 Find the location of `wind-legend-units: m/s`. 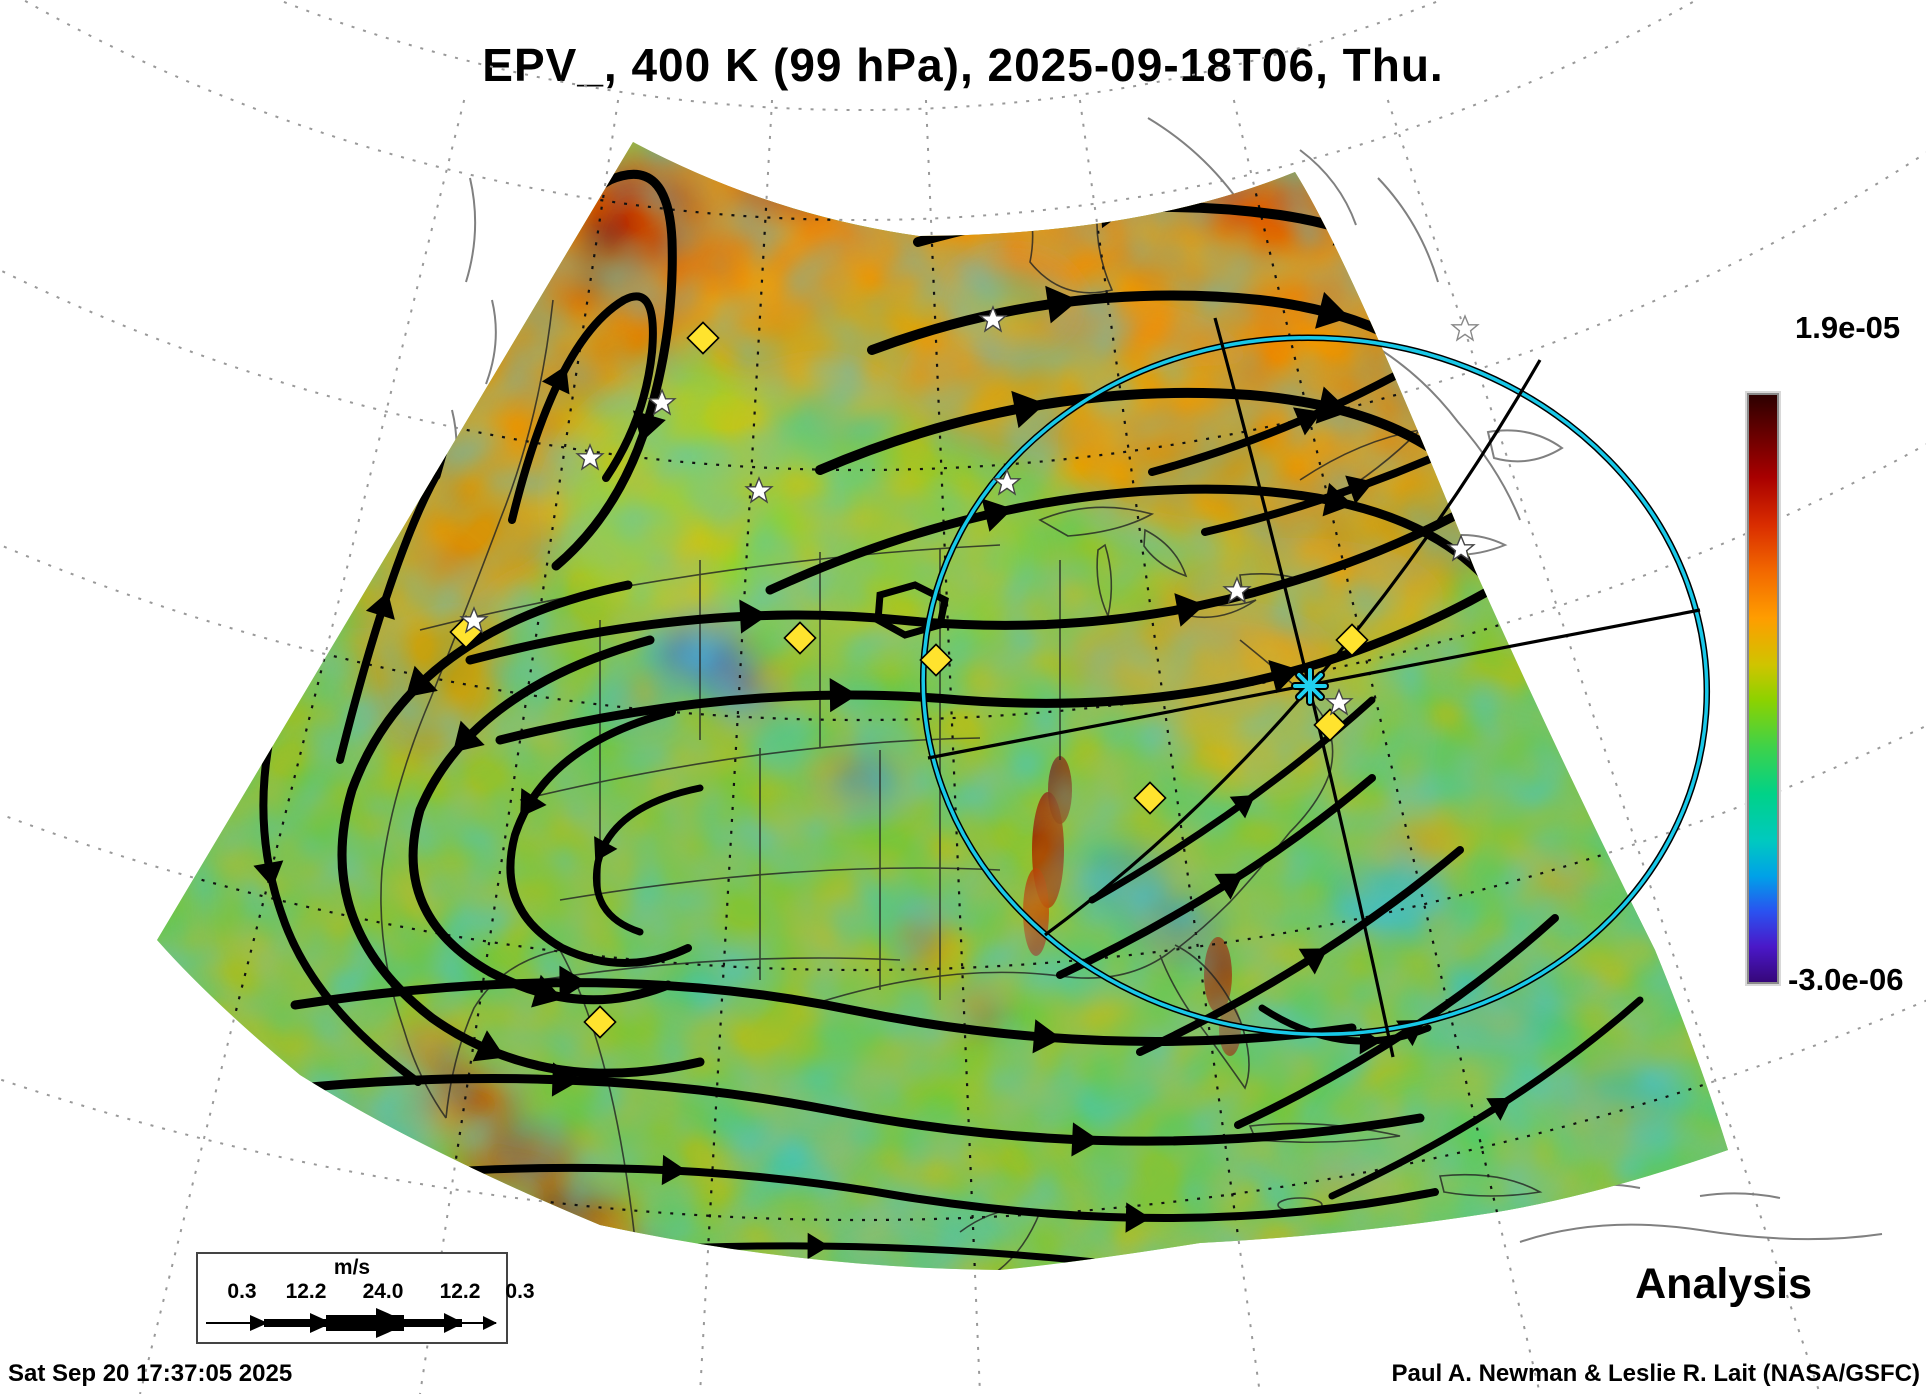

wind-legend-units: m/s is located at coordinates (352, 1267).